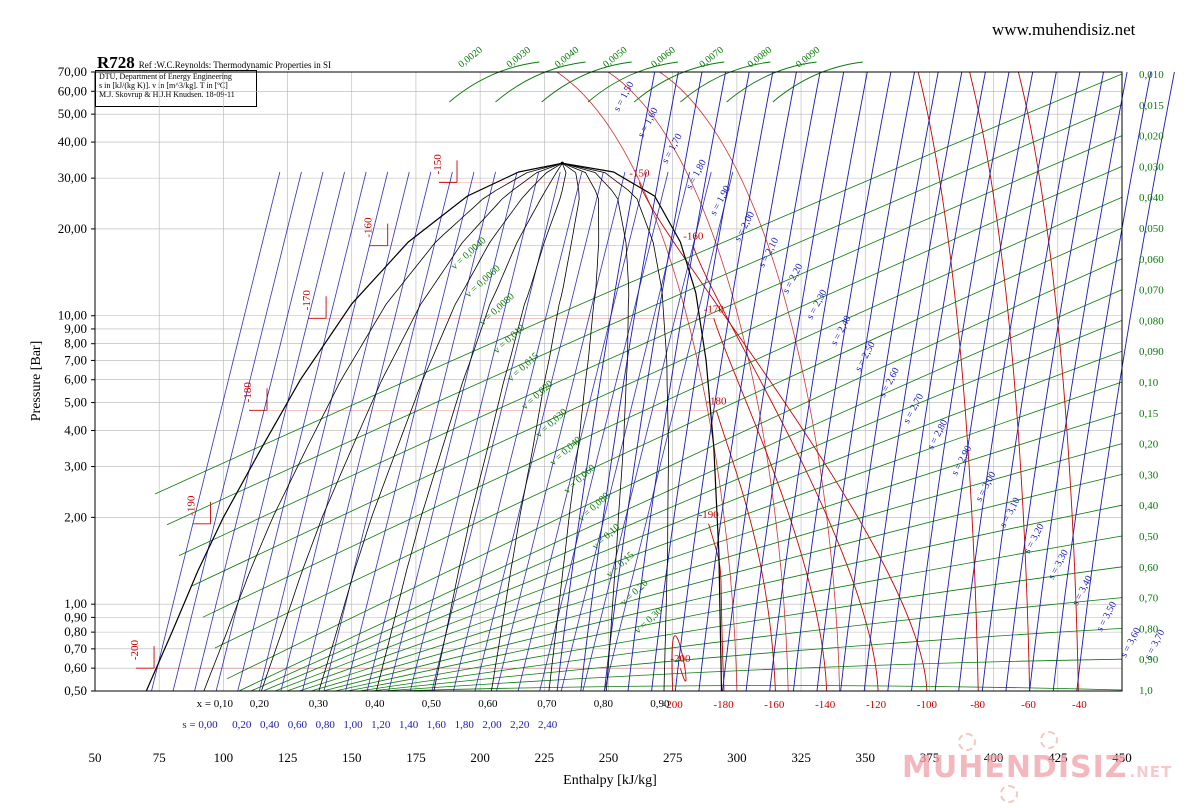 The height and width of the screenshot is (808, 1200). I want to click on isochore-right-label: 0,015, so click(1151, 106).